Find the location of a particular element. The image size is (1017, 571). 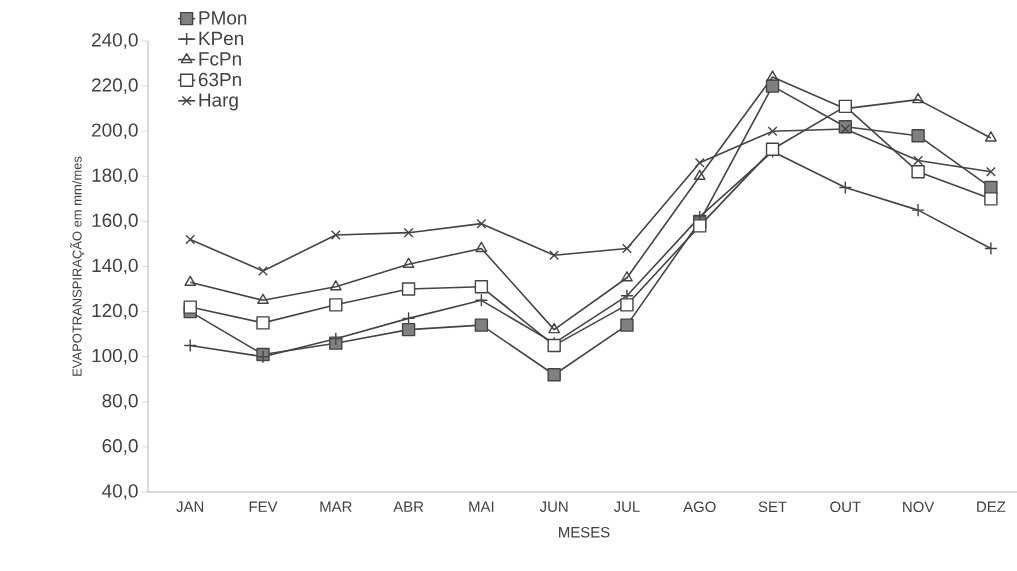

y-tick-label: 180,0 is located at coordinates (115, 176).